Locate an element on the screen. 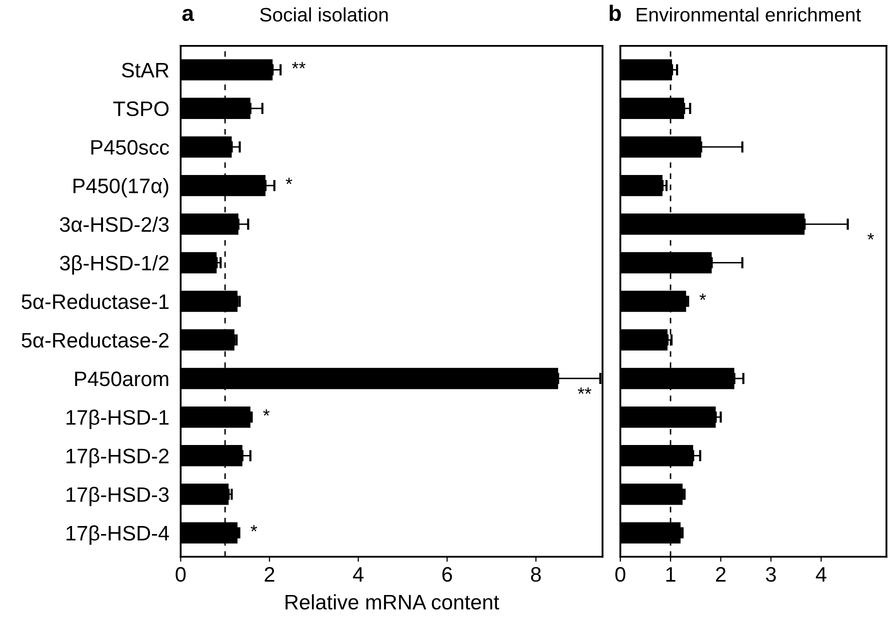  text: a is located at coordinates (188, 15).